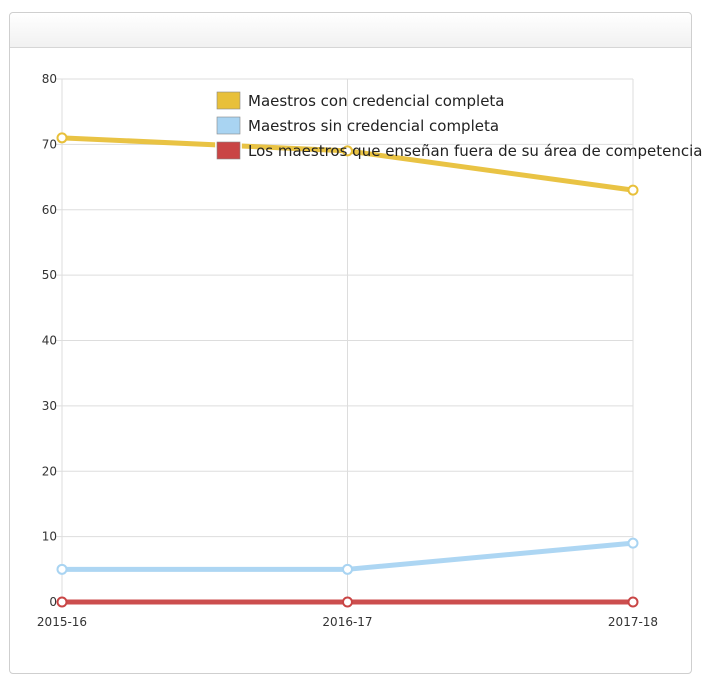 The width and height of the screenshot is (727, 674). Describe the element at coordinates (53, 602) in the screenshot. I see `y-tick-label: 0` at that location.